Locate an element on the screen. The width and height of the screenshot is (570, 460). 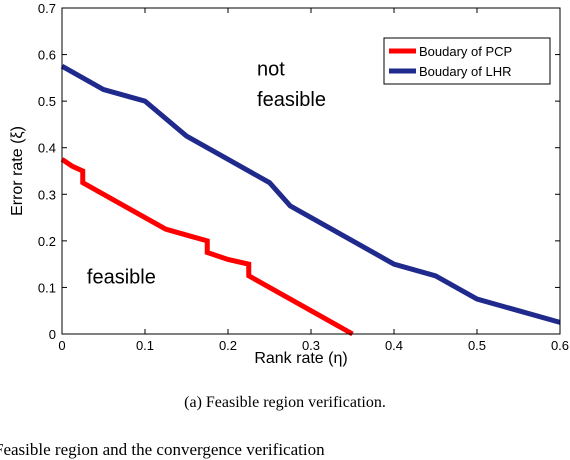
x-tick-label: 0.6 is located at coordinates (560, 345).